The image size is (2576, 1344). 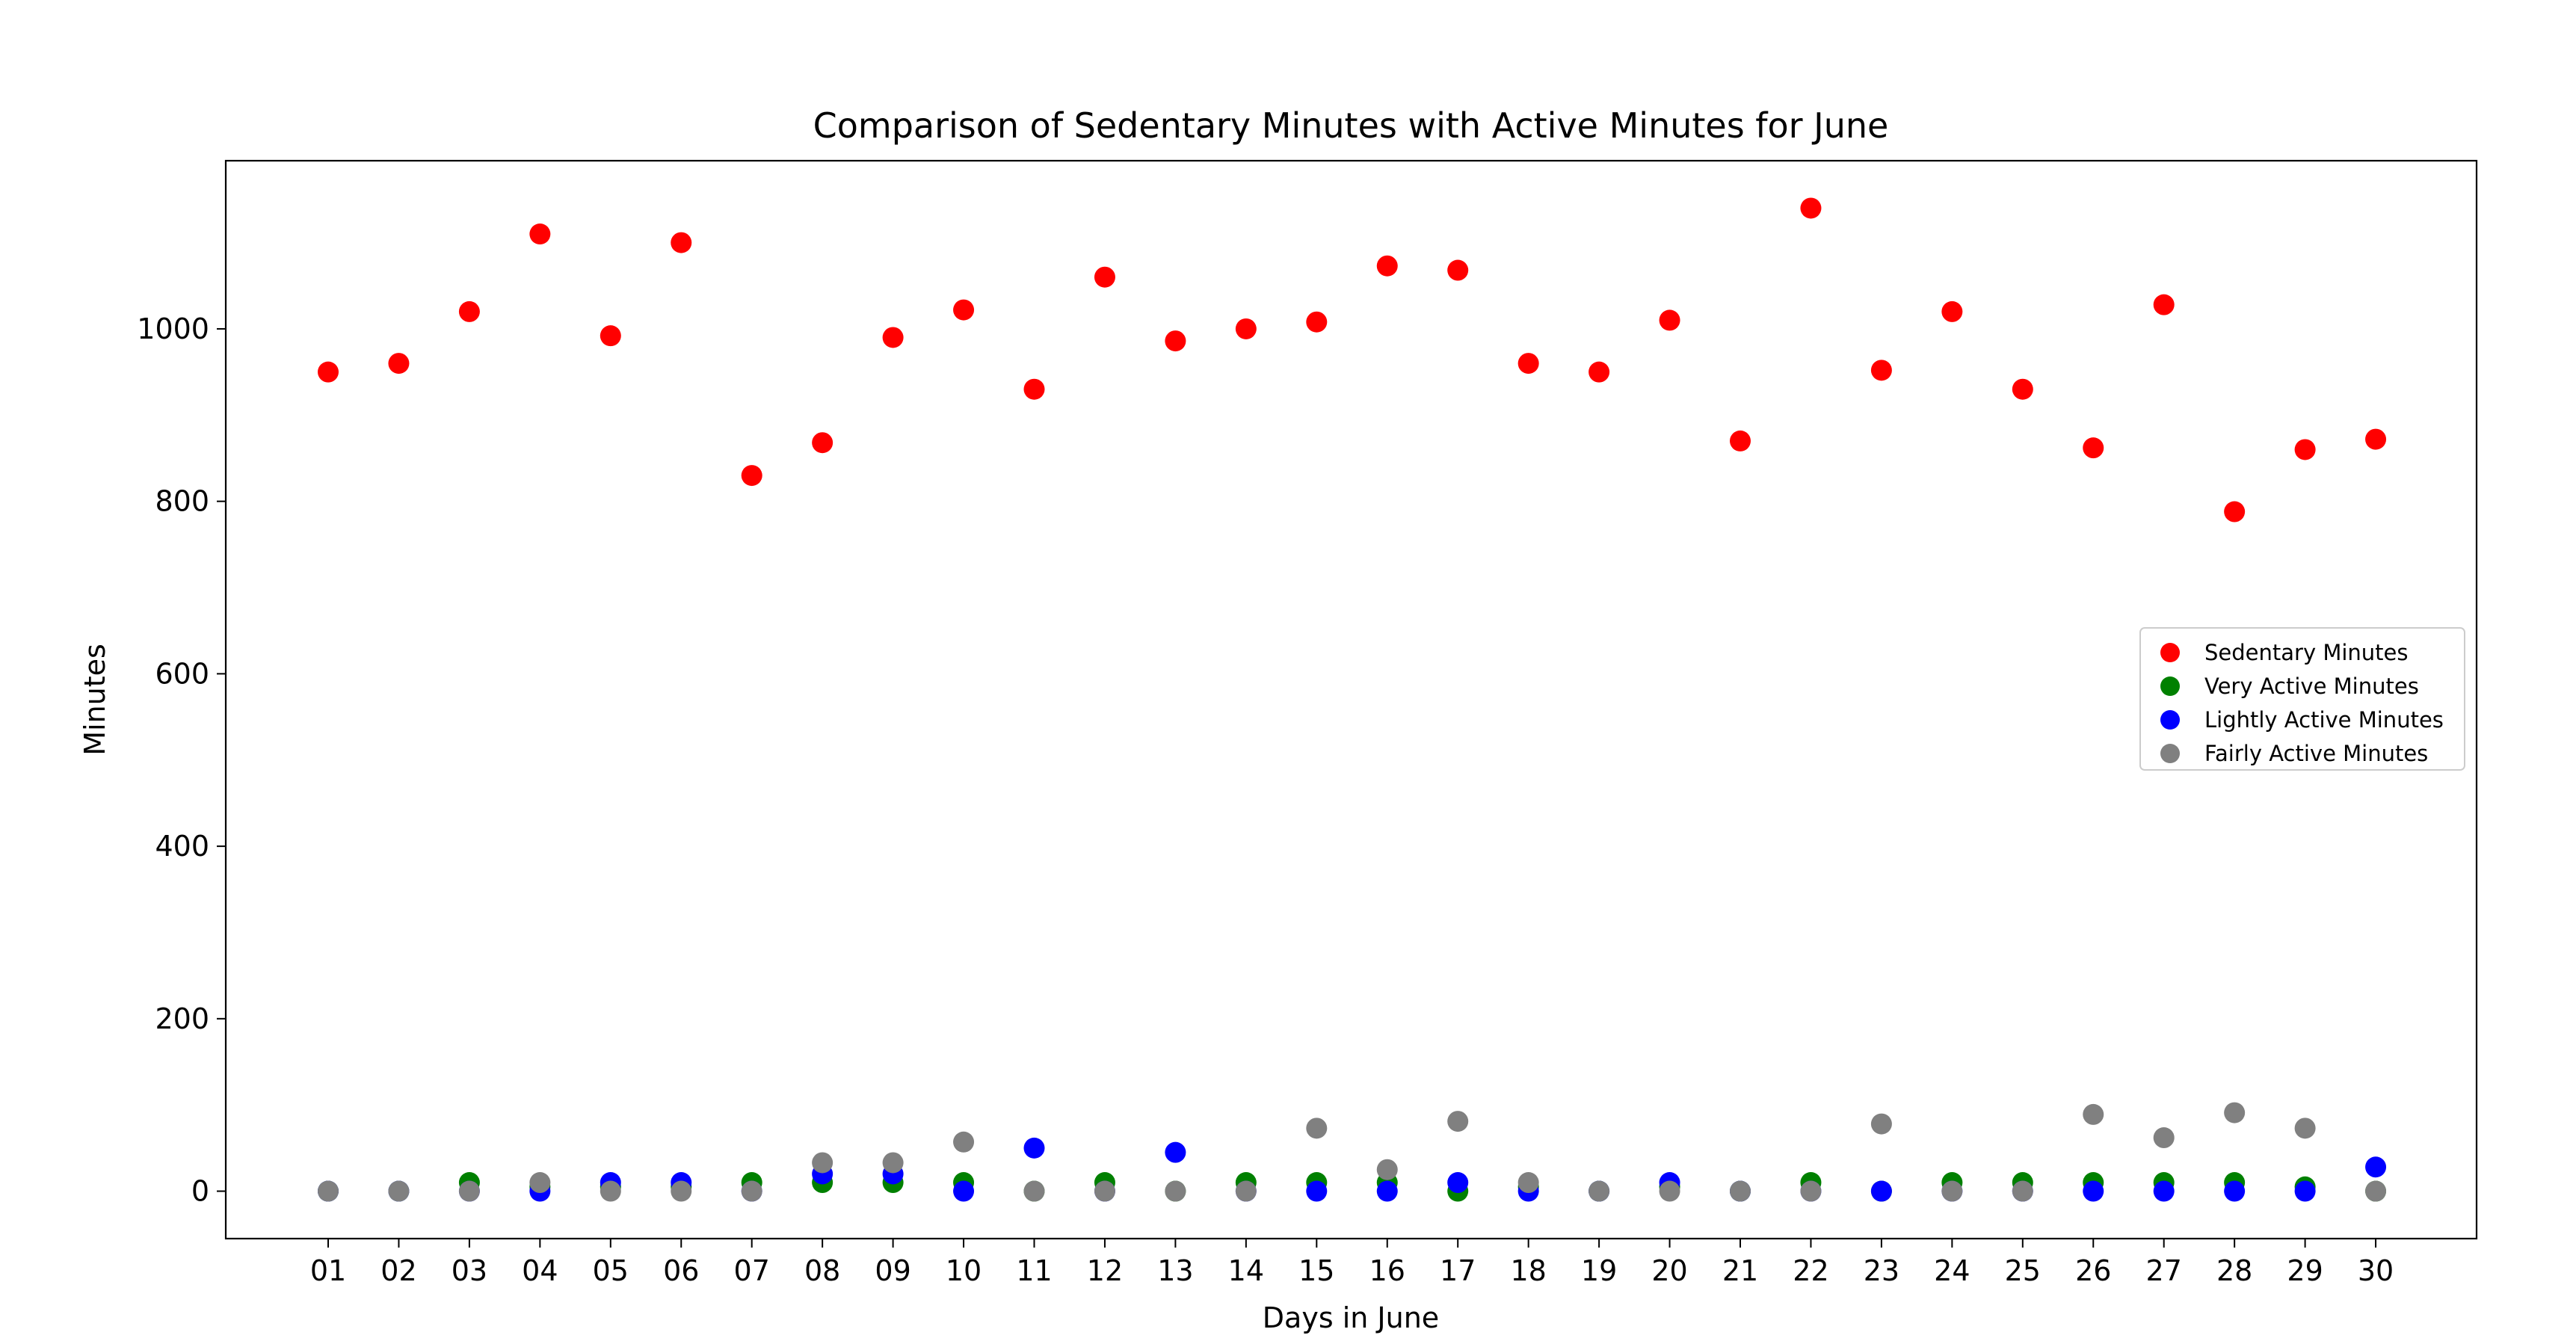 I want to click on x-tick-label: 13, so click(x=1175, y=1270).